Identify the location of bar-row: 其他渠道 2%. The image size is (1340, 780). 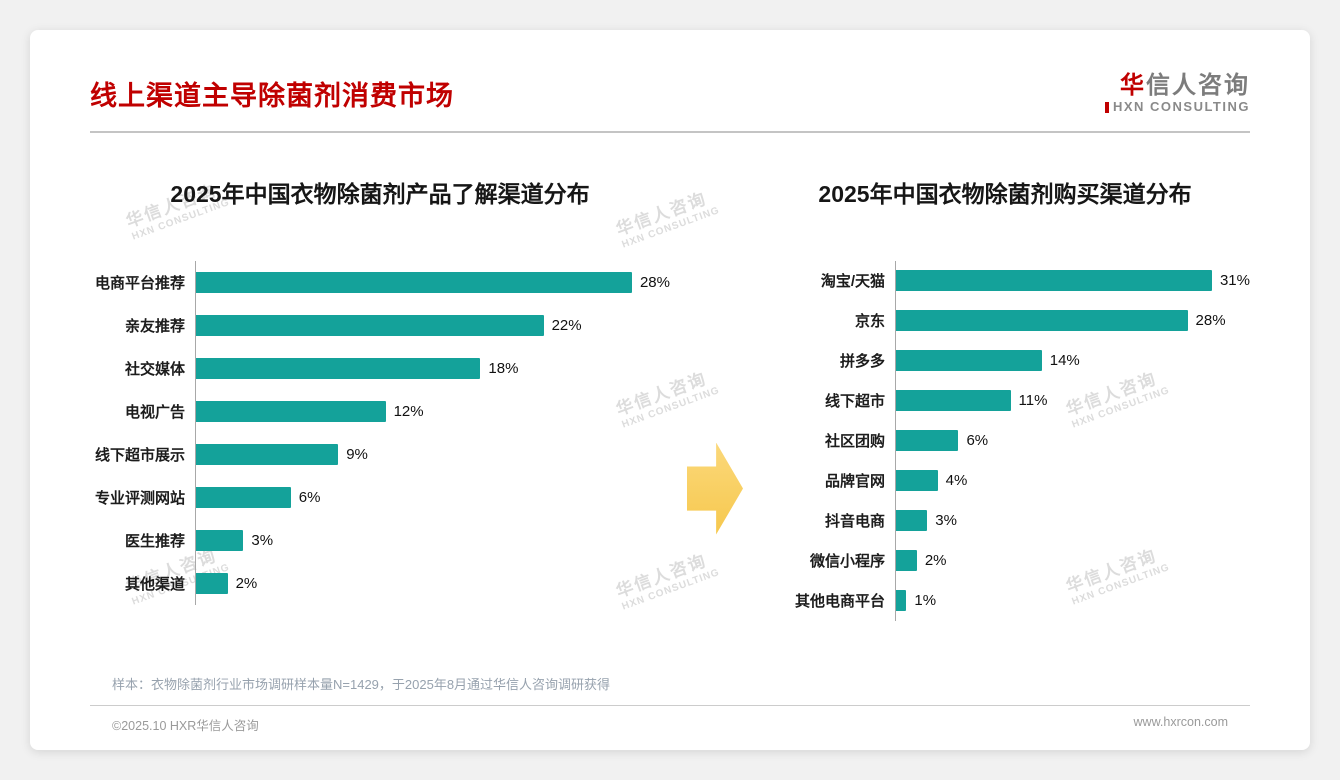
(380, 583).